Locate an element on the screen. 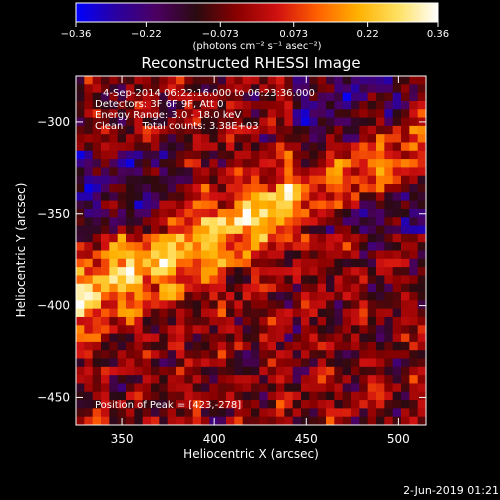 Image resolution: width=500 pixels, height=500 pixels. colorbar-ticks: −0.36 −0.22 −0.073 0.073 0.22 0.36 is located at coordinates (255, 31).